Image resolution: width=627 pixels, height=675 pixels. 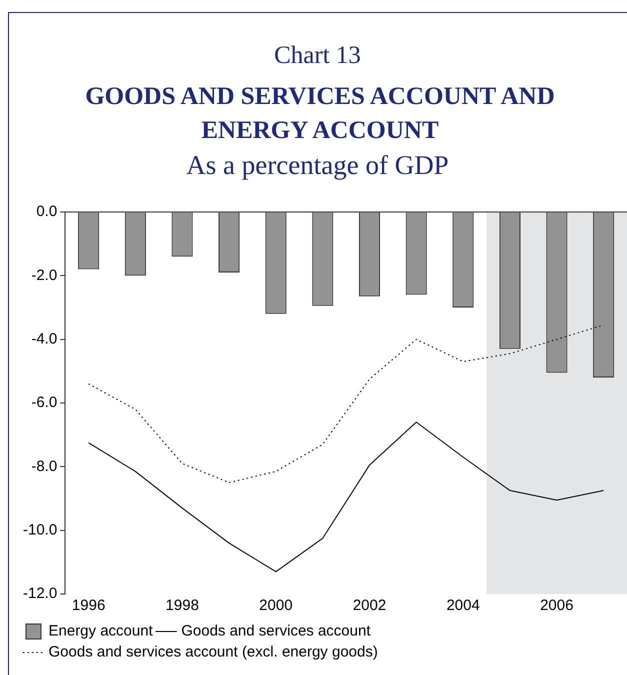 What do you see at coordinates (40, 529) in the screenshot?
I see `y-tick-label: -10.0` at bounding box center [40, 529].